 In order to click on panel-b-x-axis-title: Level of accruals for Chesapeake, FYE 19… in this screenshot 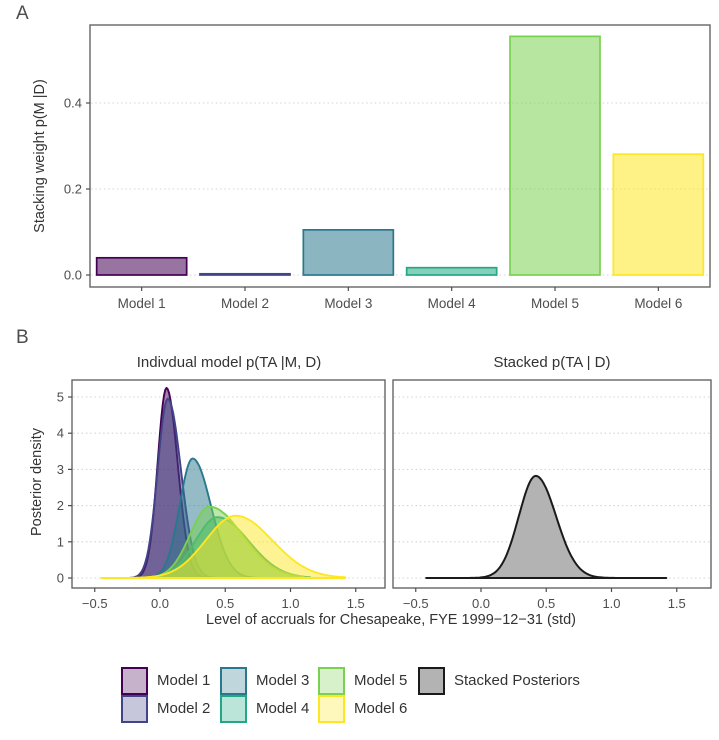, I will do `click(391, 620)`.